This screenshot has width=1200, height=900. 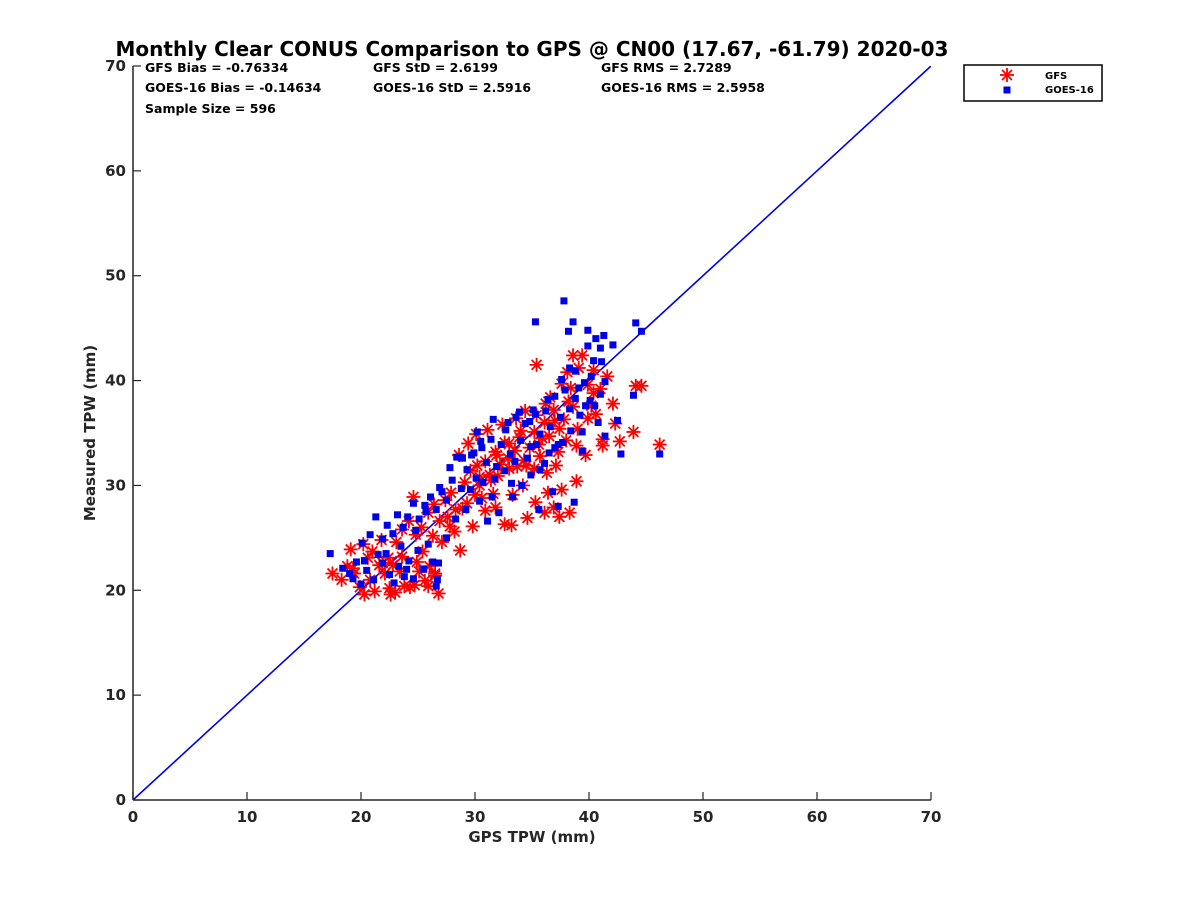 What do you see at coordinates (817, 817) in the screenshot?
I see `x-tick-label: 60` at bounding box center [817, 817].